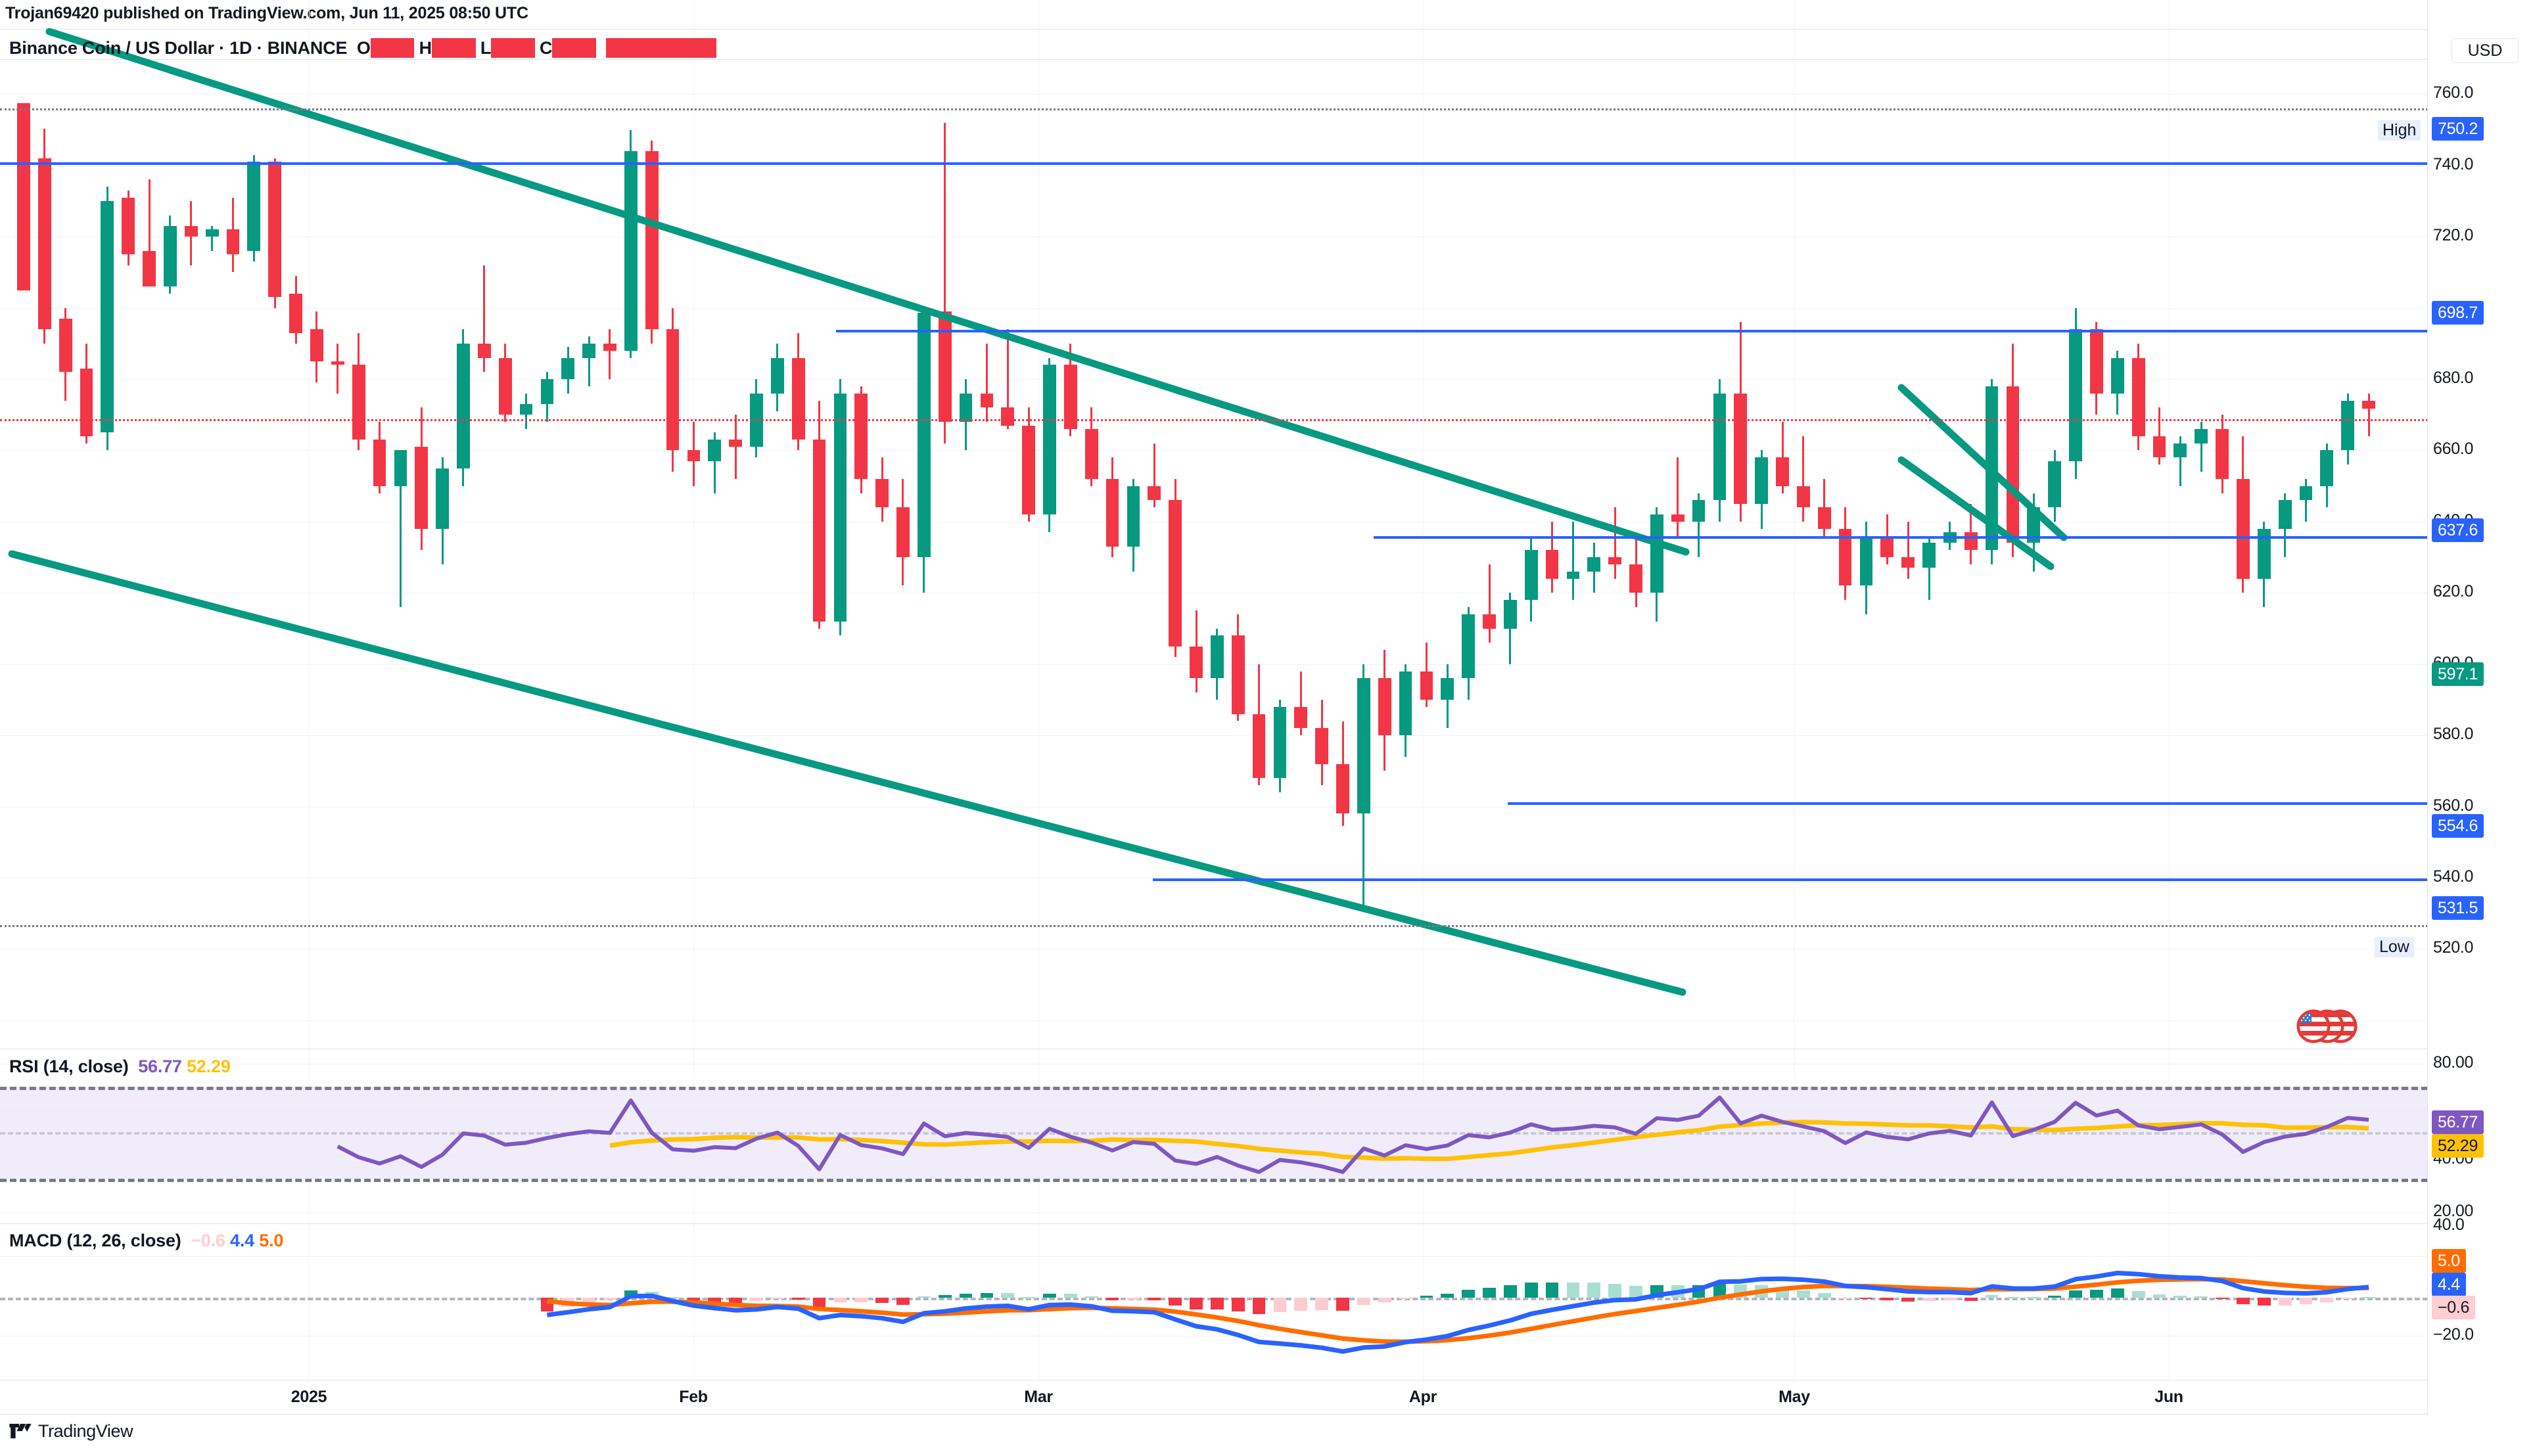 The width and height of the screenshot is (2533, 1456). What do you see at coordinates (2458, 1122) in the screenshot?
I see `rsi-value-box: 56.77` at bounding box center [2458, 1122].